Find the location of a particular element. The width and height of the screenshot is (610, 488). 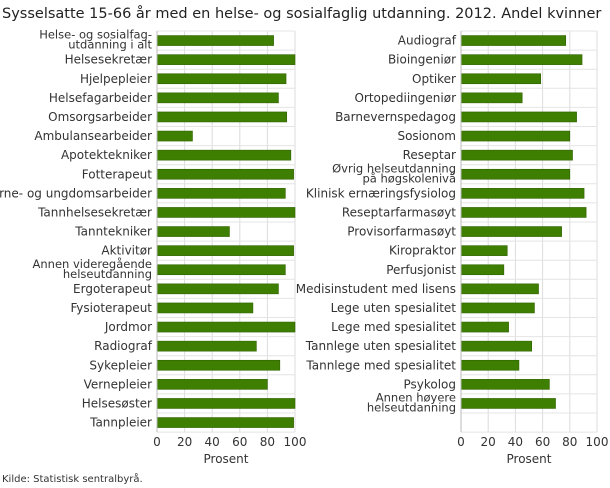

category-label: Audiograf is located at coordinates (427, 41).